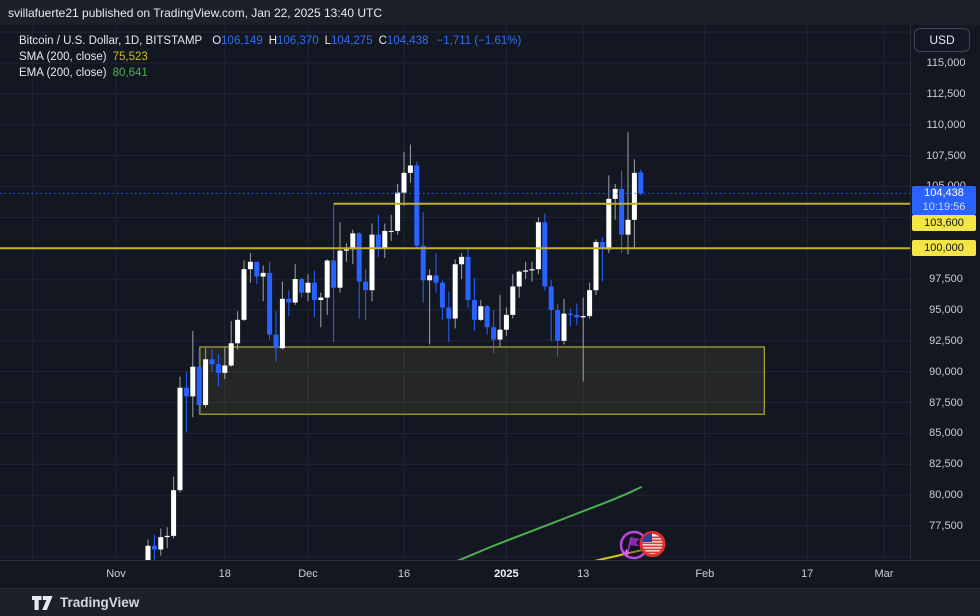  What do you see at coordinates (946, 433) in the screenshot?
I see `price-axis-label: 85,000` at bounding box center [946, 433].